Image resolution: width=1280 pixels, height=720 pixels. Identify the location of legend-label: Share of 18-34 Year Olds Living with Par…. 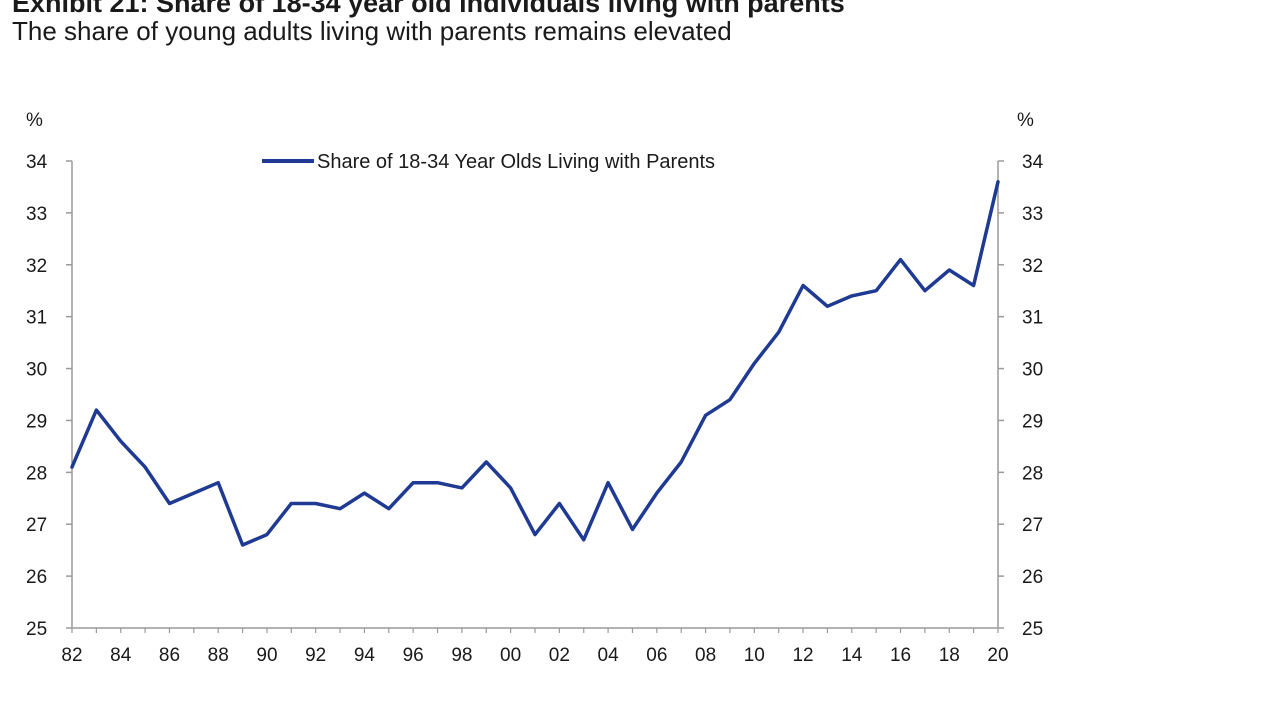
(516, 162).